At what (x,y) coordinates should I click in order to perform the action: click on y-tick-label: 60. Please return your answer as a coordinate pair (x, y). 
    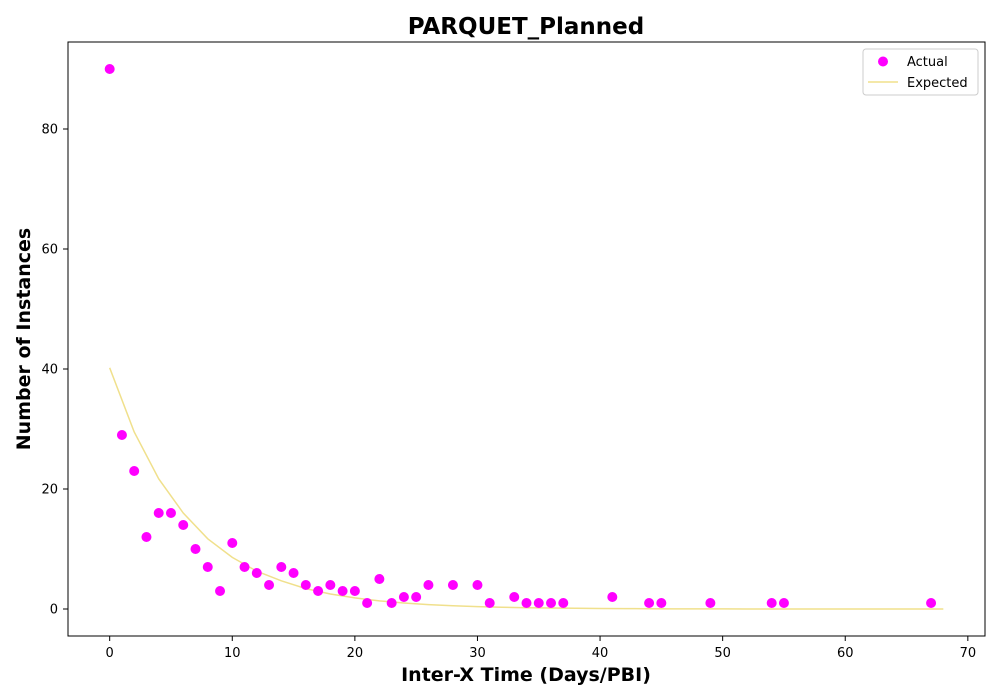
    Looking at the image, I should click on (49, 250).